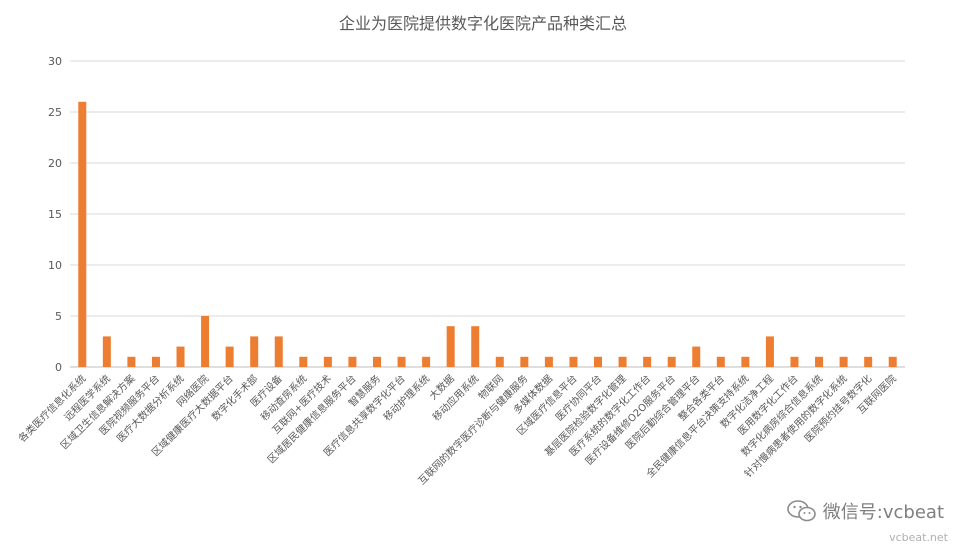 This screenshot has height=554, width=966. I want to click on y-tick-label: 15, so click(55, 214).